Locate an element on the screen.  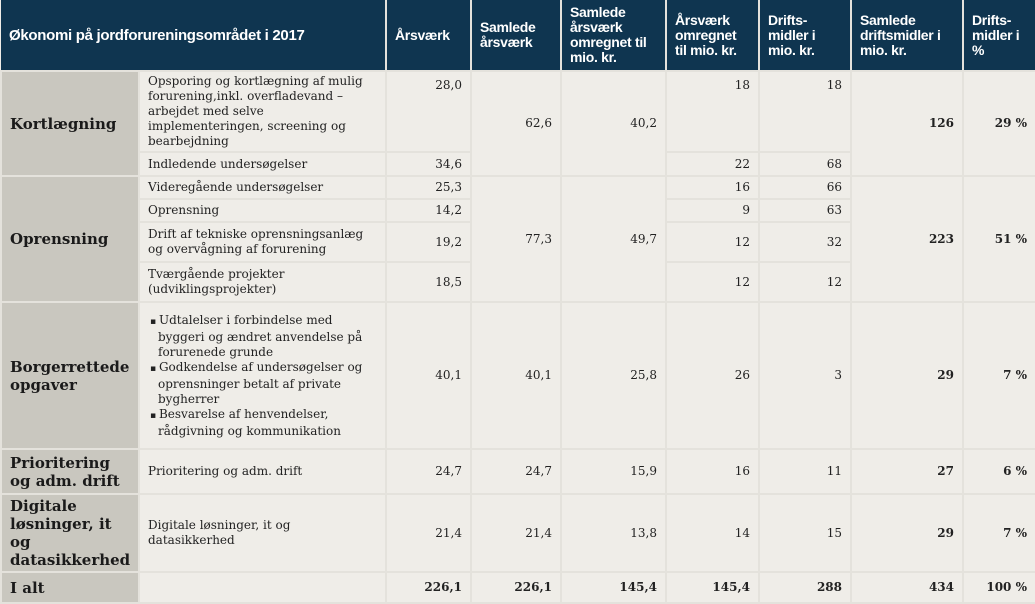
row-desc: Prioritering og adm. drift is located at coordinates (262, 471).